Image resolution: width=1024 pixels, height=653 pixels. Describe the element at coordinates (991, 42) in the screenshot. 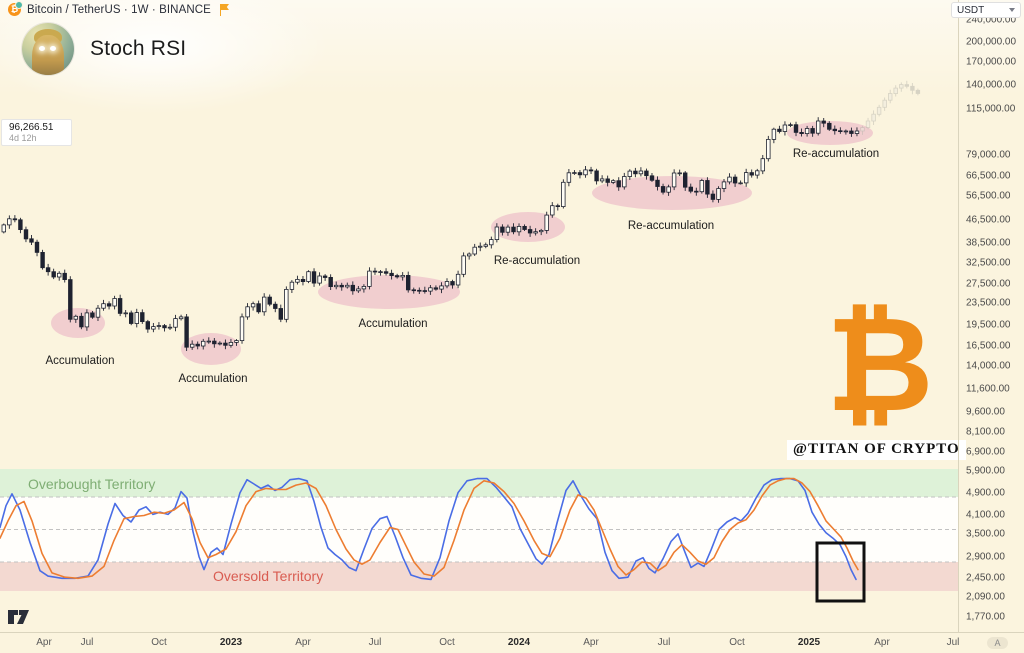

I see `price-tick-label: 200,000.00` at that location.